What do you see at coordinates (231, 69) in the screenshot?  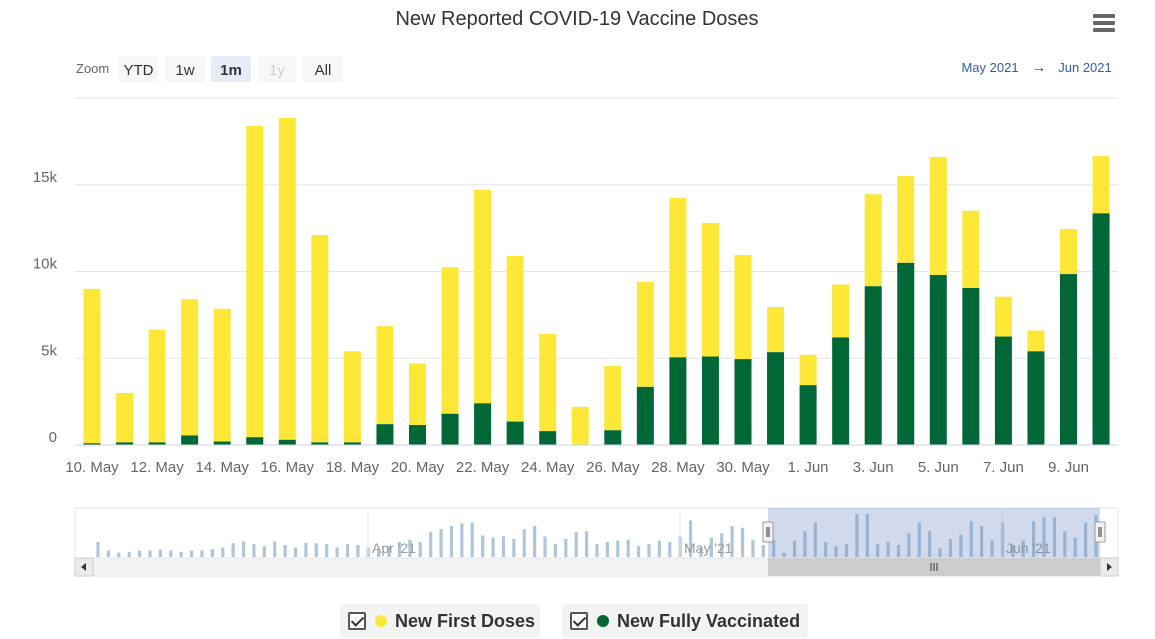 I see `zoom-button-1m: 1m` at bounding box center [231, 69].